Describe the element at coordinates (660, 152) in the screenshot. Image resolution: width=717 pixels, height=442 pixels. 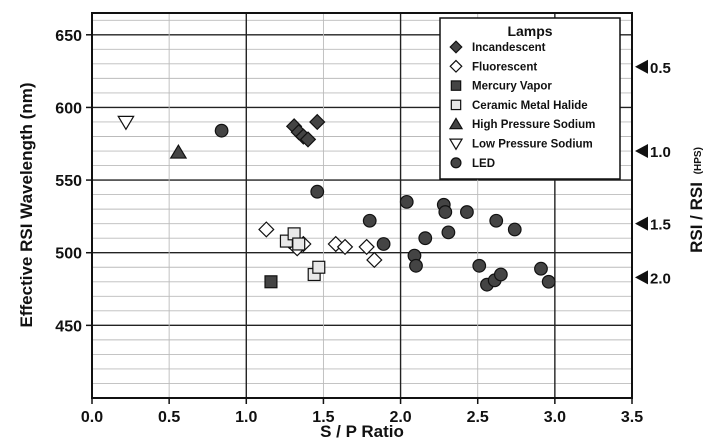
I see `right-axis-marker-label: 1.0` at that location.